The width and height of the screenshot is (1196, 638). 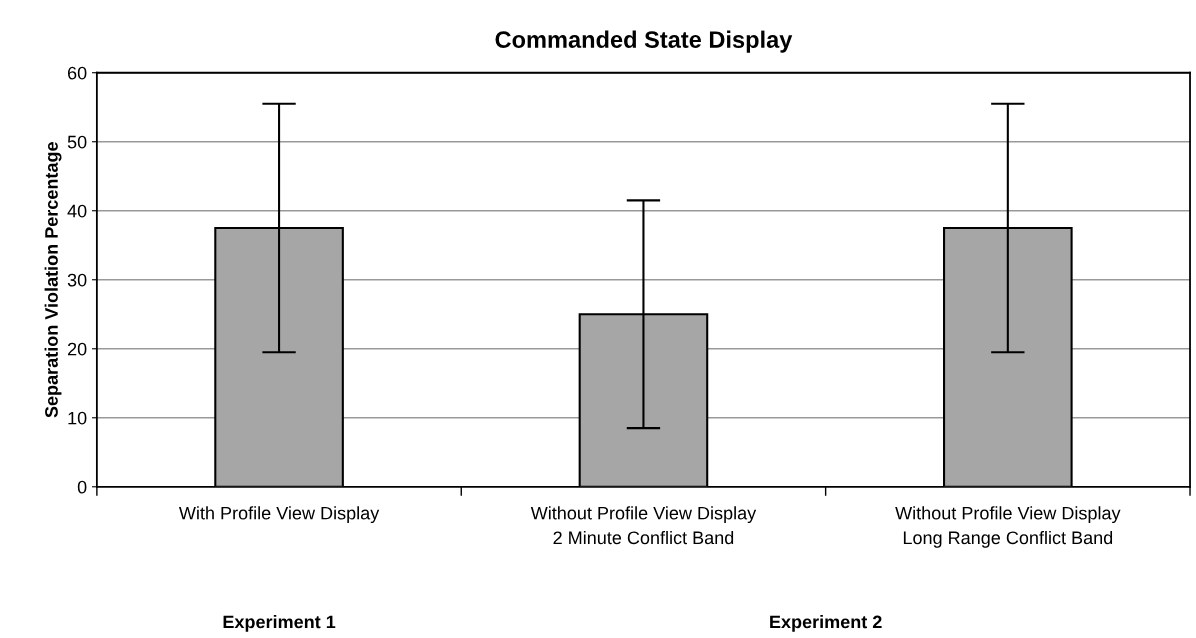 What do you see at coordinates (77, 280) in the screenshot?
I see `y-tick-label: 30` at bounding box center [77, 280].